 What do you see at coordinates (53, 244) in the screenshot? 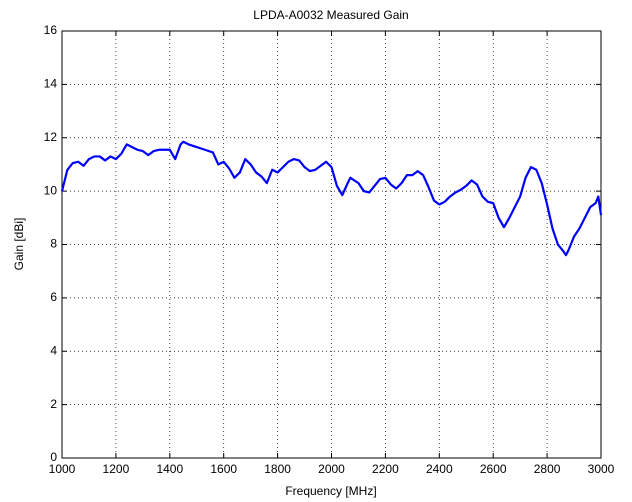
I see `y-tick-label: 8` at bounding box center [53, 244].